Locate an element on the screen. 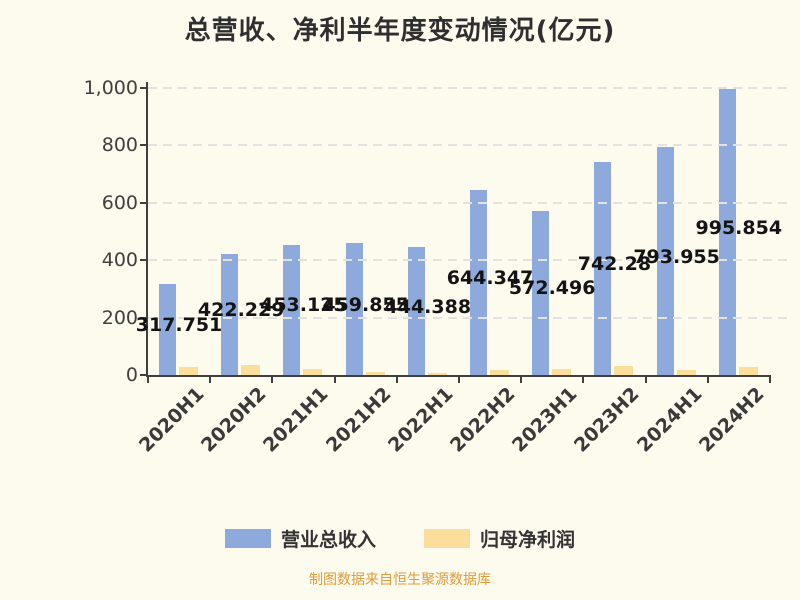 The image size is (800, 600). legend-item-revenue: 营业总收入 is located at coordinates (300, 538).